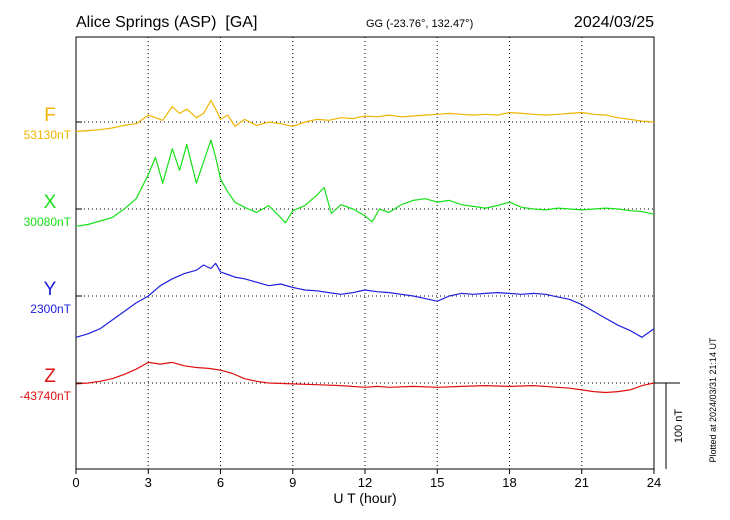  Describe the element at coordinates (365, 300) in the screenshot. I see `series-line-y` at that location.